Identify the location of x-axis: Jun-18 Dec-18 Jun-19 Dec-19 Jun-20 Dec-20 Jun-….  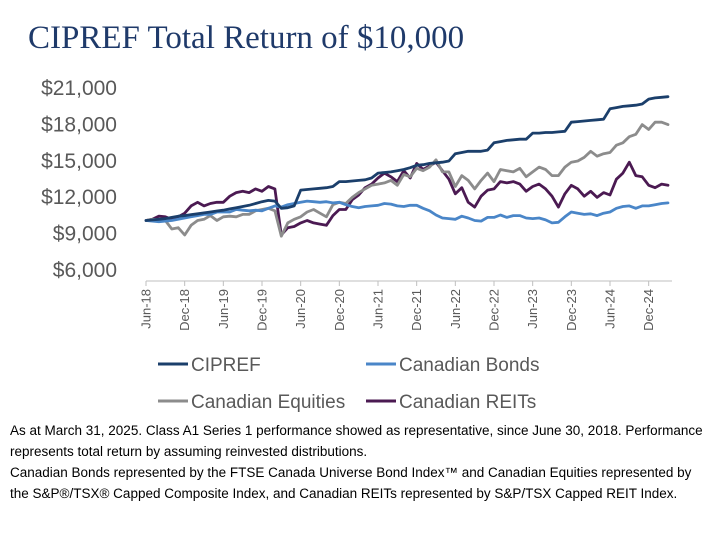
(405, 305).